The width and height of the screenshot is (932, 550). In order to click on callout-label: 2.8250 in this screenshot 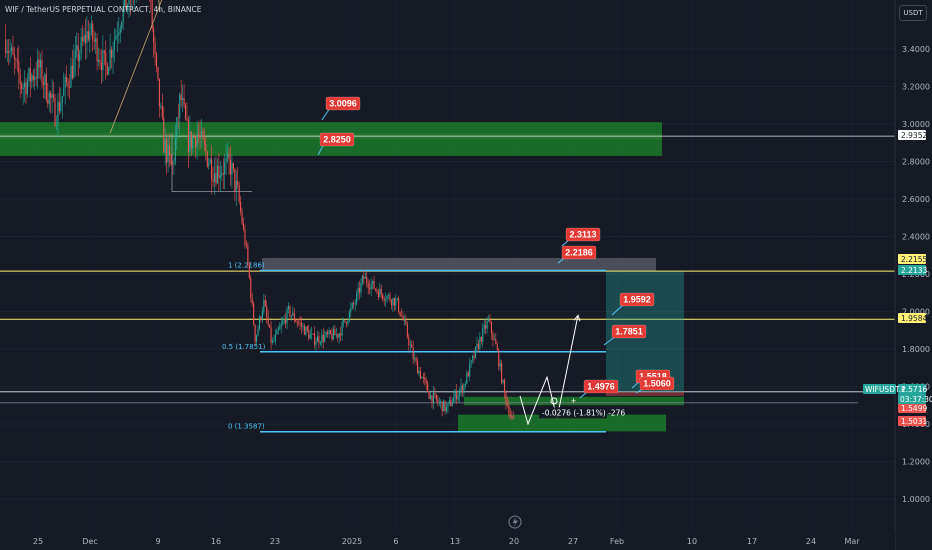, I will do `click(337, 140)`.